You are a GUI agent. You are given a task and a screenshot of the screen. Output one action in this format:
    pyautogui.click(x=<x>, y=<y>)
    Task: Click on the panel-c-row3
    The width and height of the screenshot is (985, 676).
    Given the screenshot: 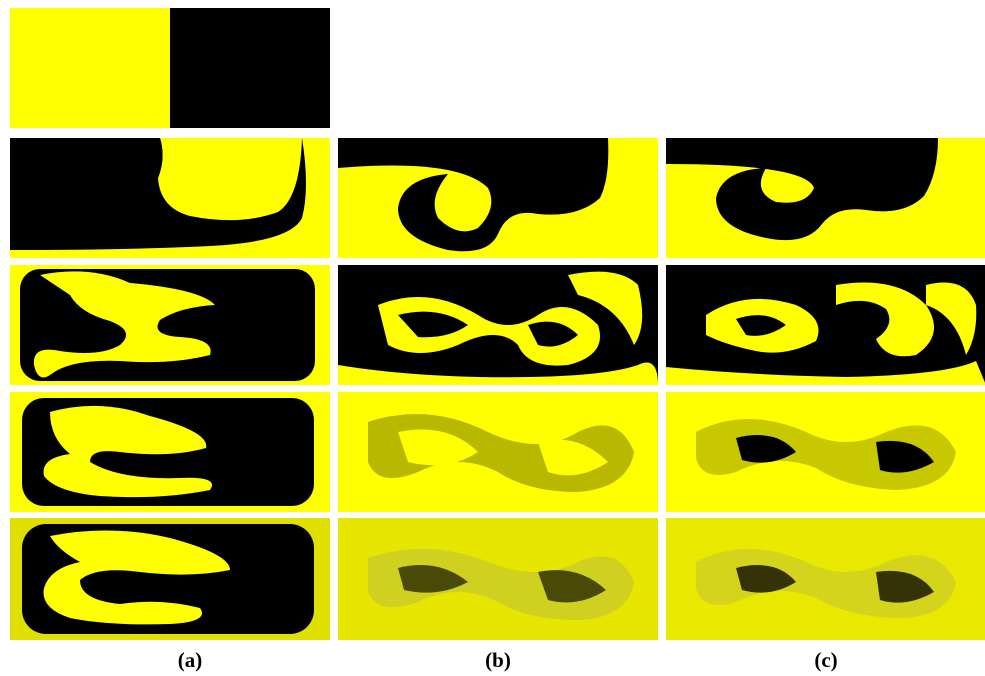 What is the action you would take?
    pyautogui.click(x=825, y=325)
    